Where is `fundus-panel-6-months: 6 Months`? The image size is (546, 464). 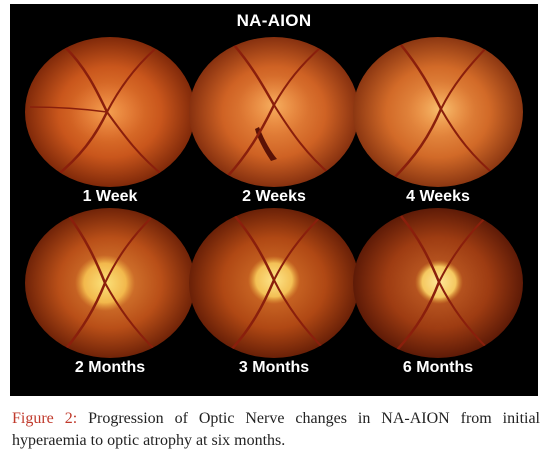 fundus-panel-6-months: 6 Months is located at coordinates (438, 303).